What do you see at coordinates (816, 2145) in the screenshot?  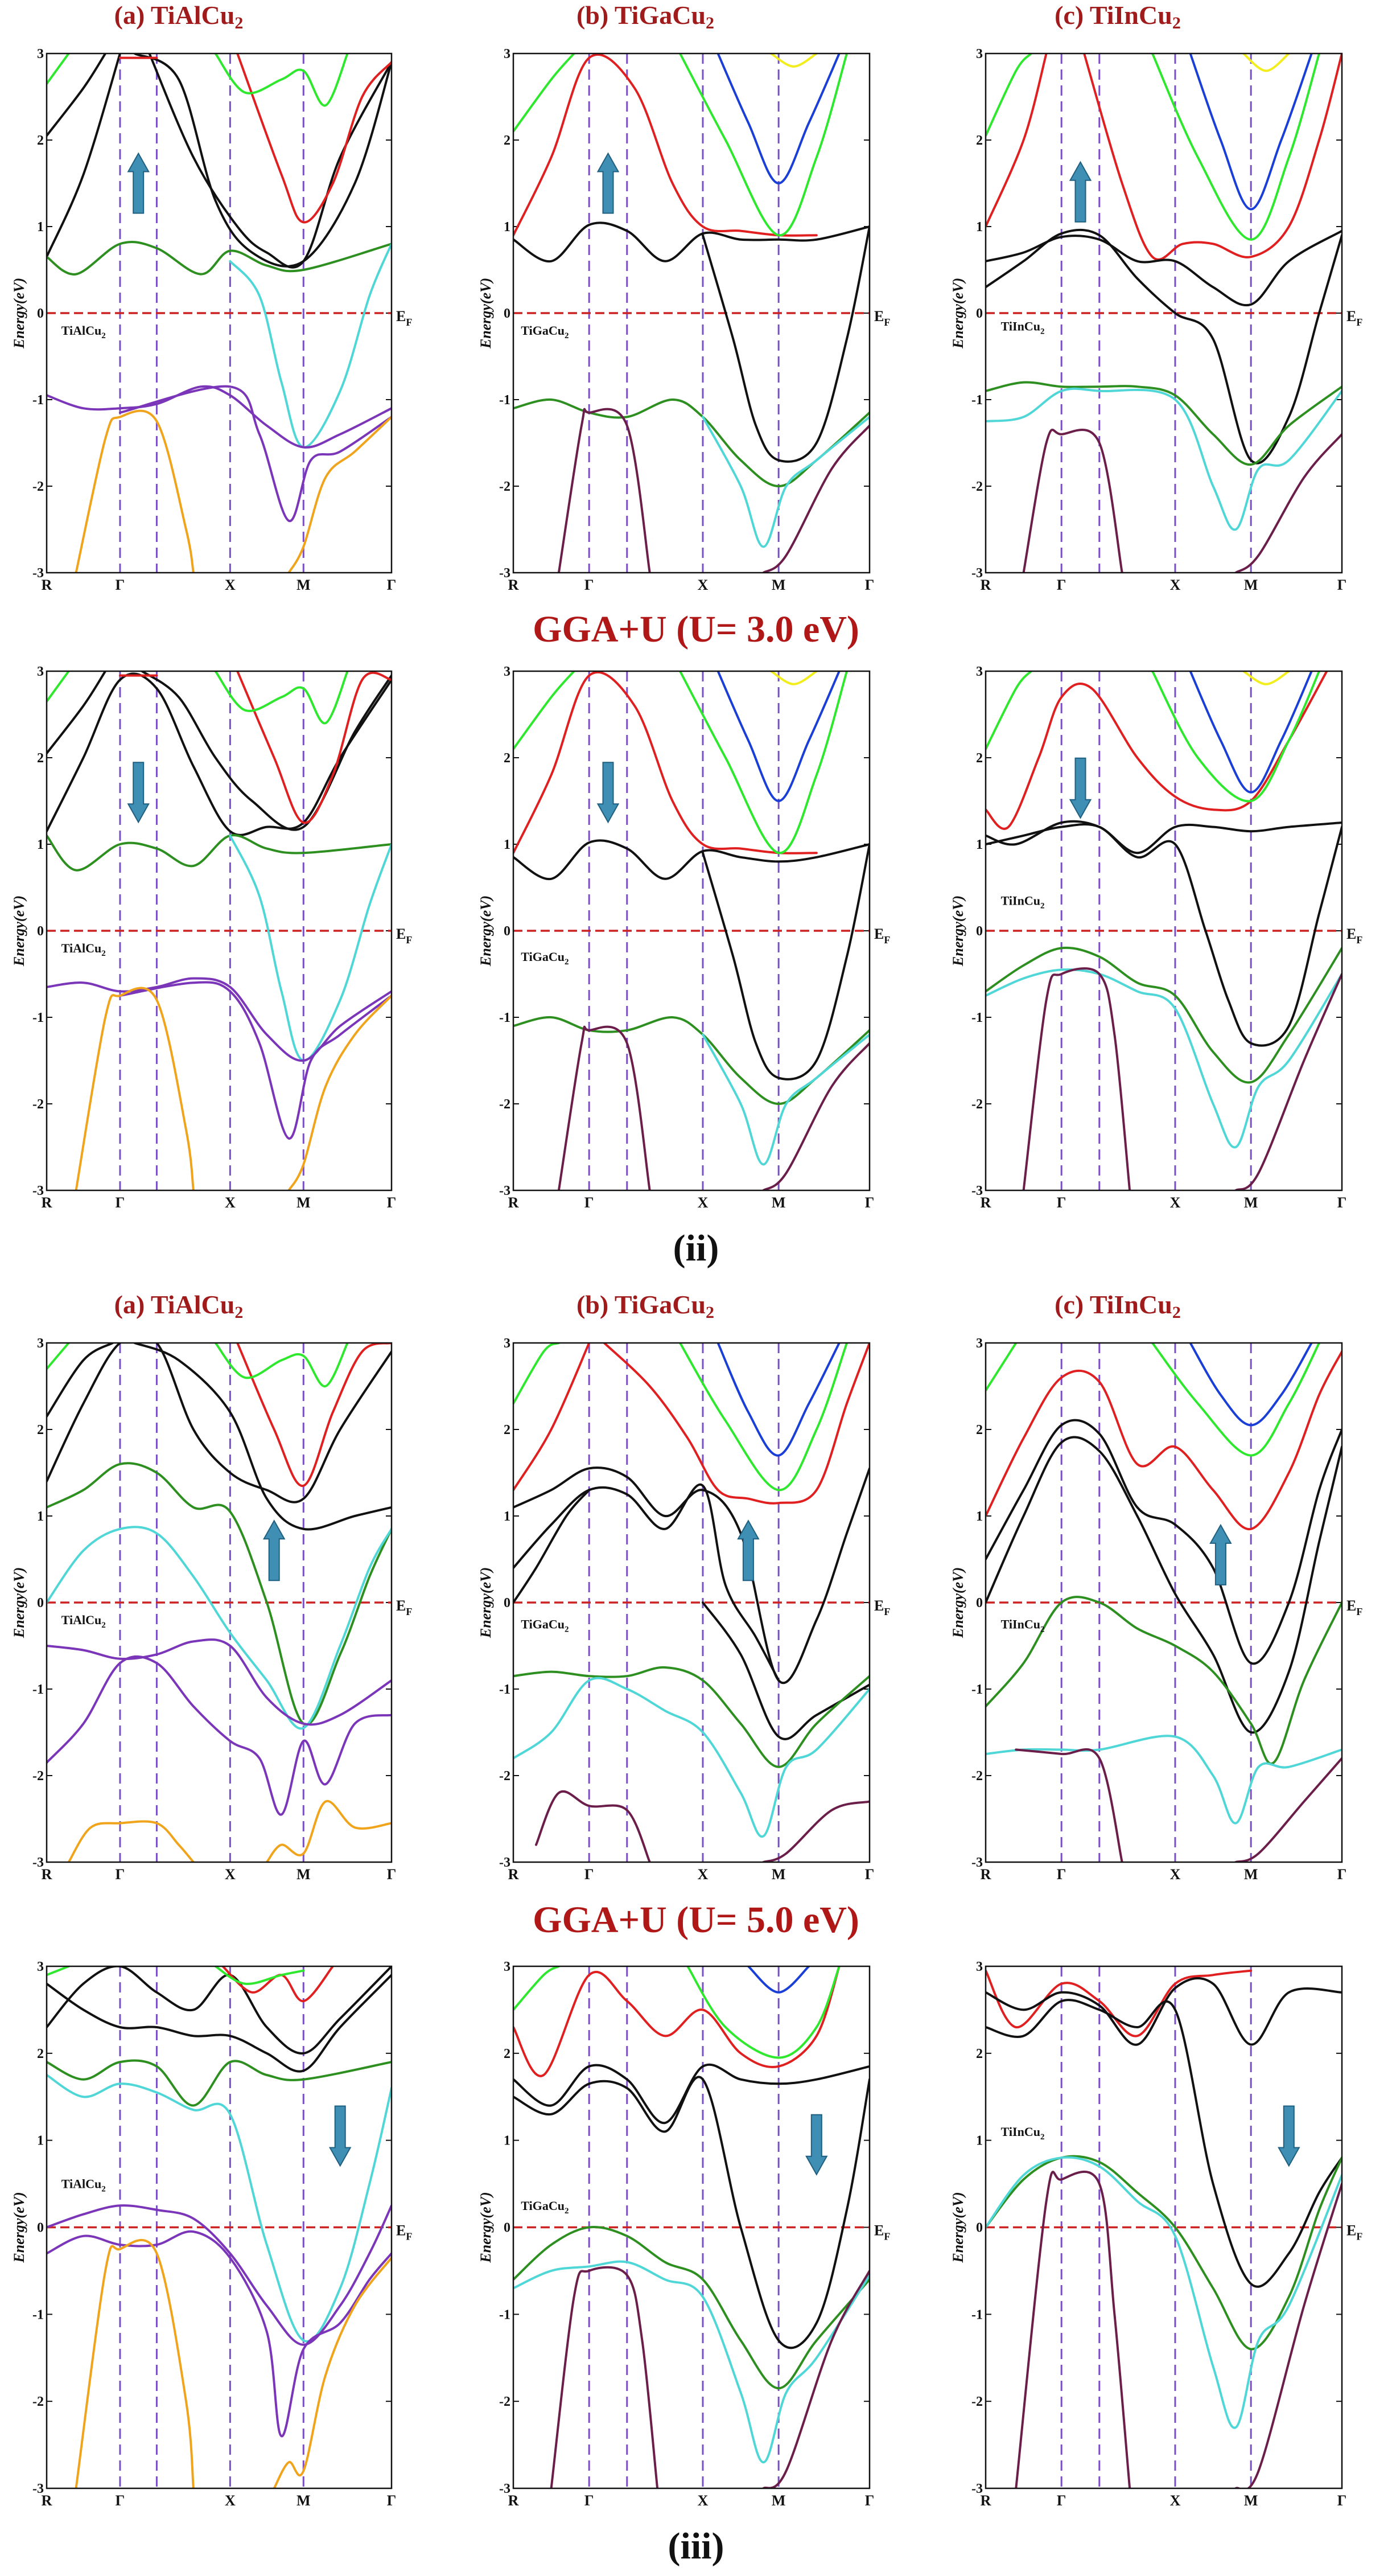 I see `spin-down-arrow-icon` at bounding box center [816, 2145].